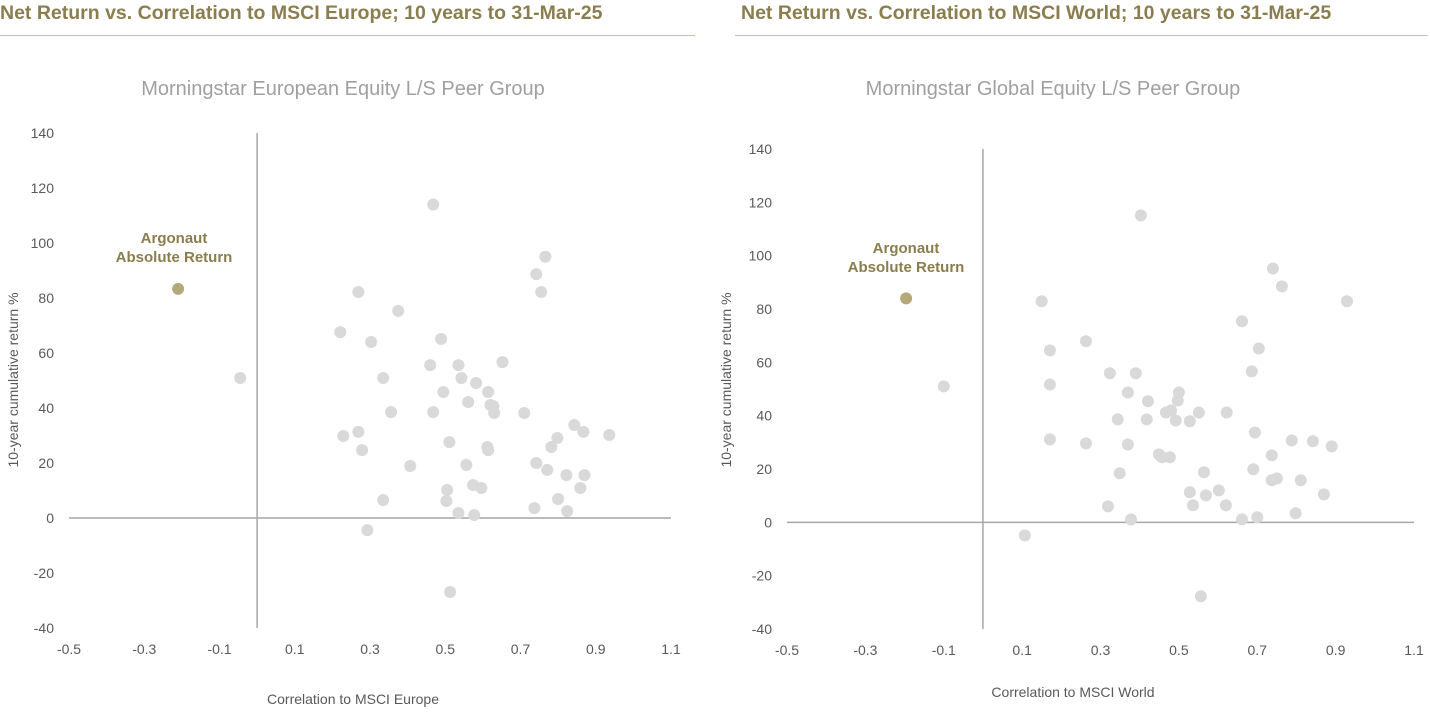  I want to click on left-x-tick-label: 0.1, so click(295, 649).